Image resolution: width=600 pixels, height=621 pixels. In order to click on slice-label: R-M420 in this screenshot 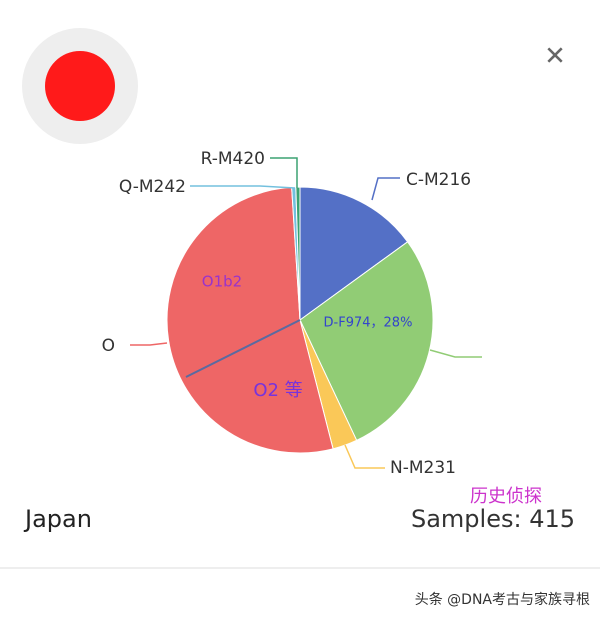, I will do `click(233, 159)`.